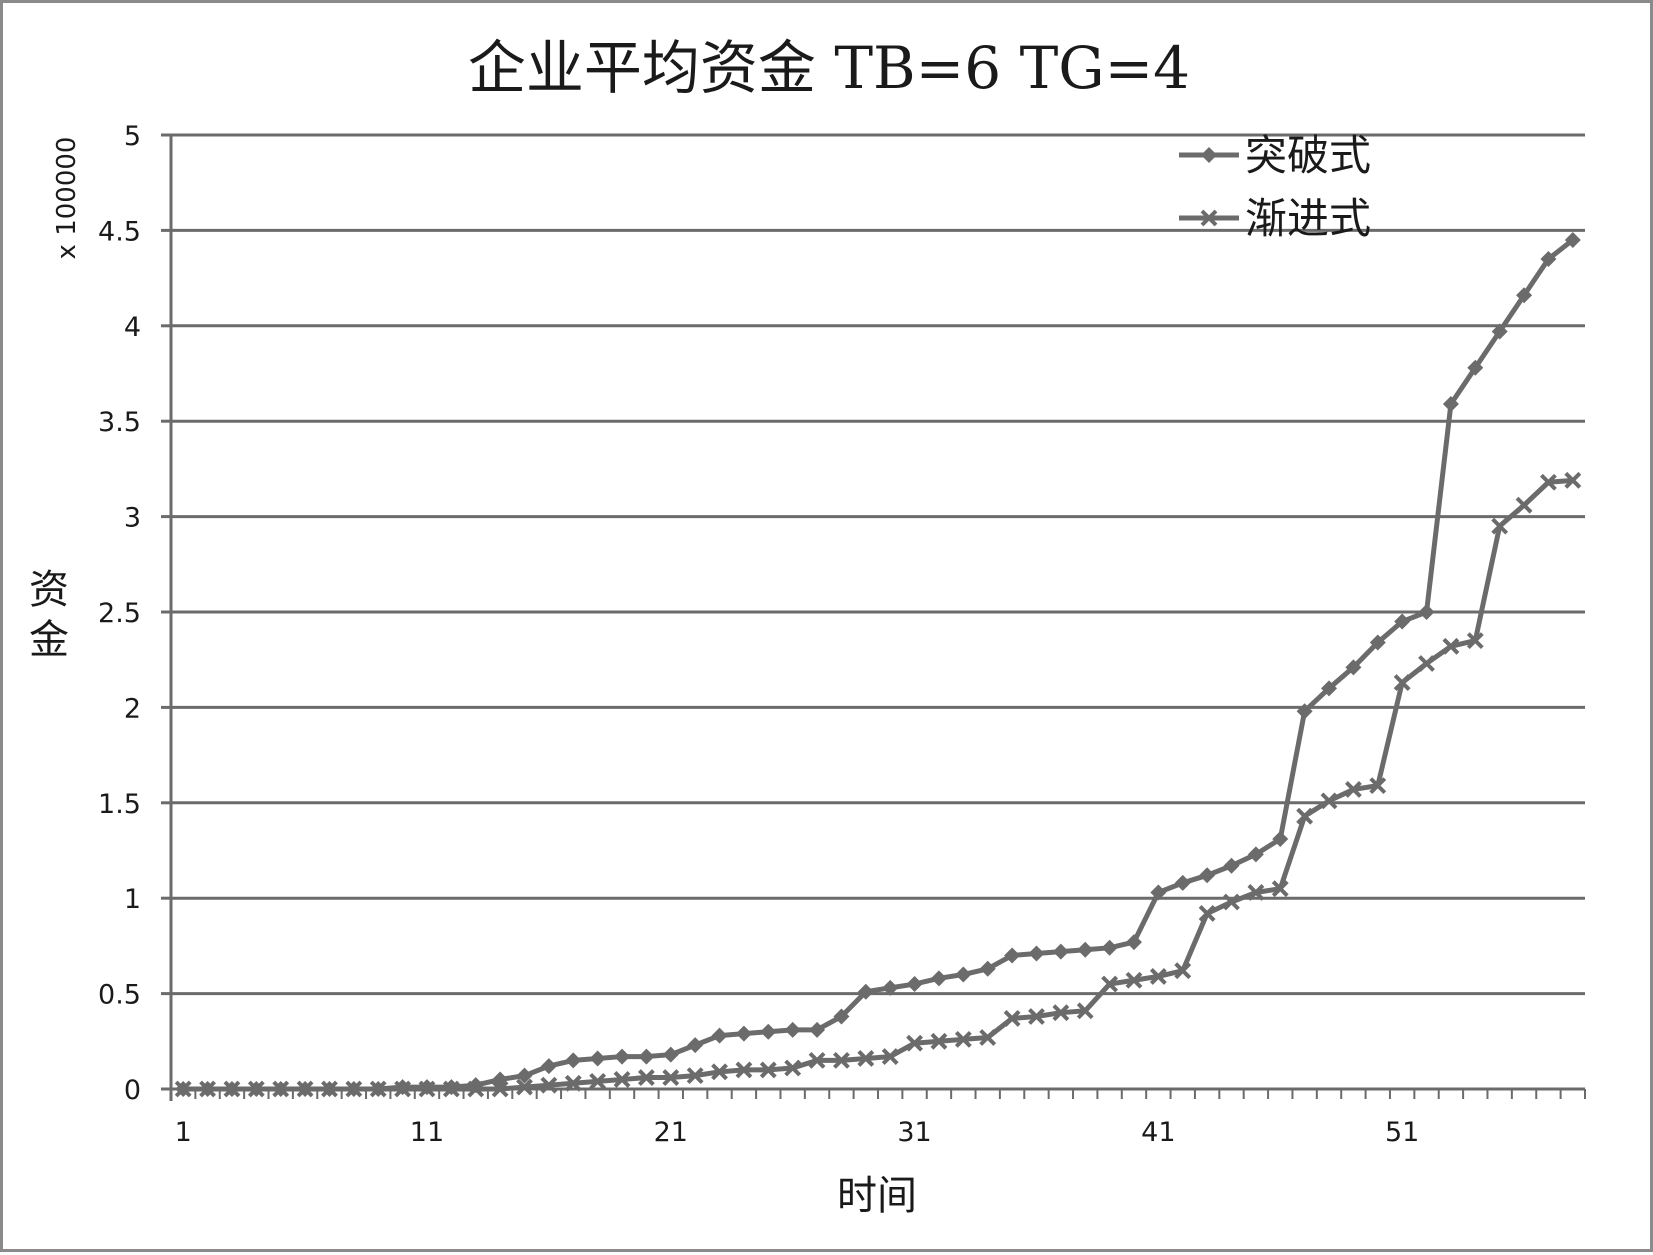 The image size is (1653, 1255). What do you see at coordinates (1158, 1132) in the screenshot?
I see `x-tick-label: 41` at bounding box center [1158, 1132].